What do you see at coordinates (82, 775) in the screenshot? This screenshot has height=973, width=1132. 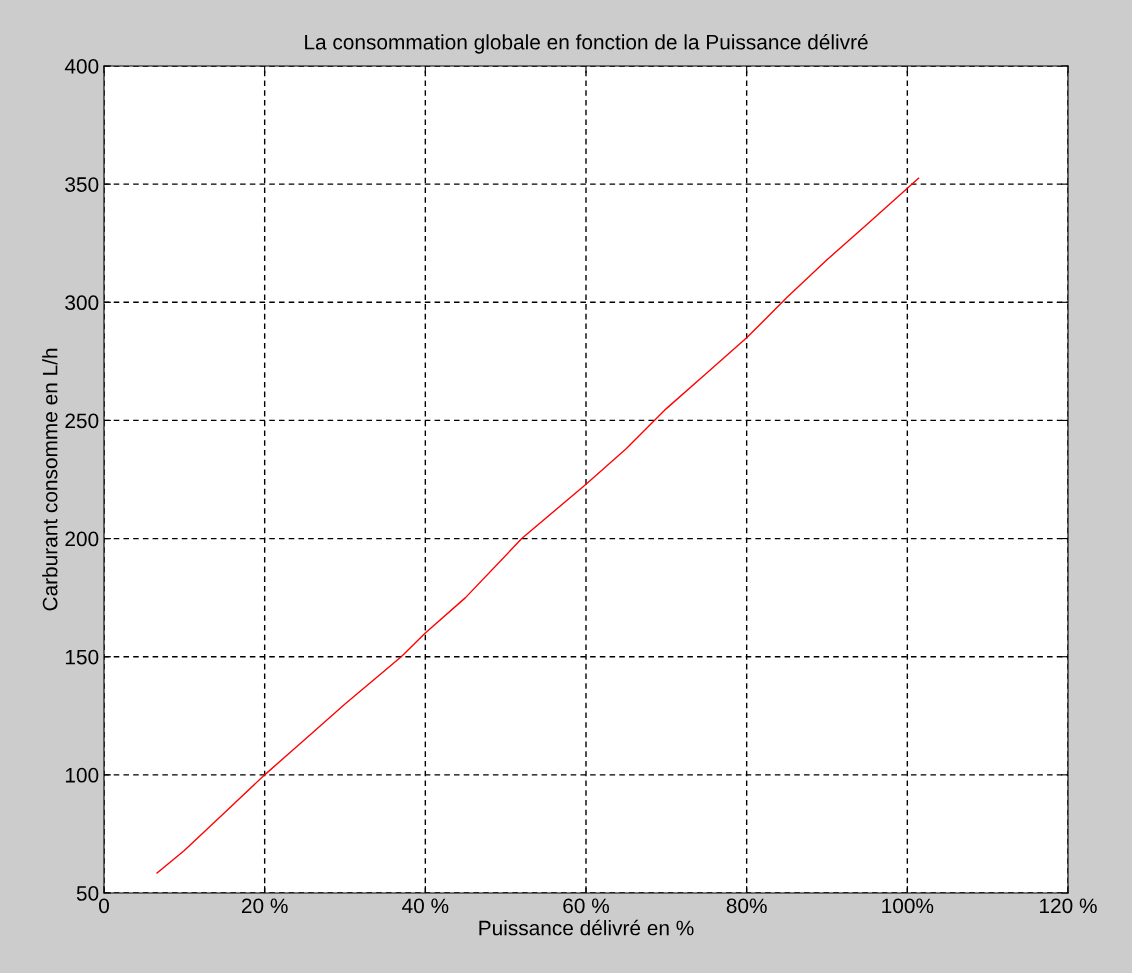 I see `y-tick-label: 100` at bounding box center [82, 775].